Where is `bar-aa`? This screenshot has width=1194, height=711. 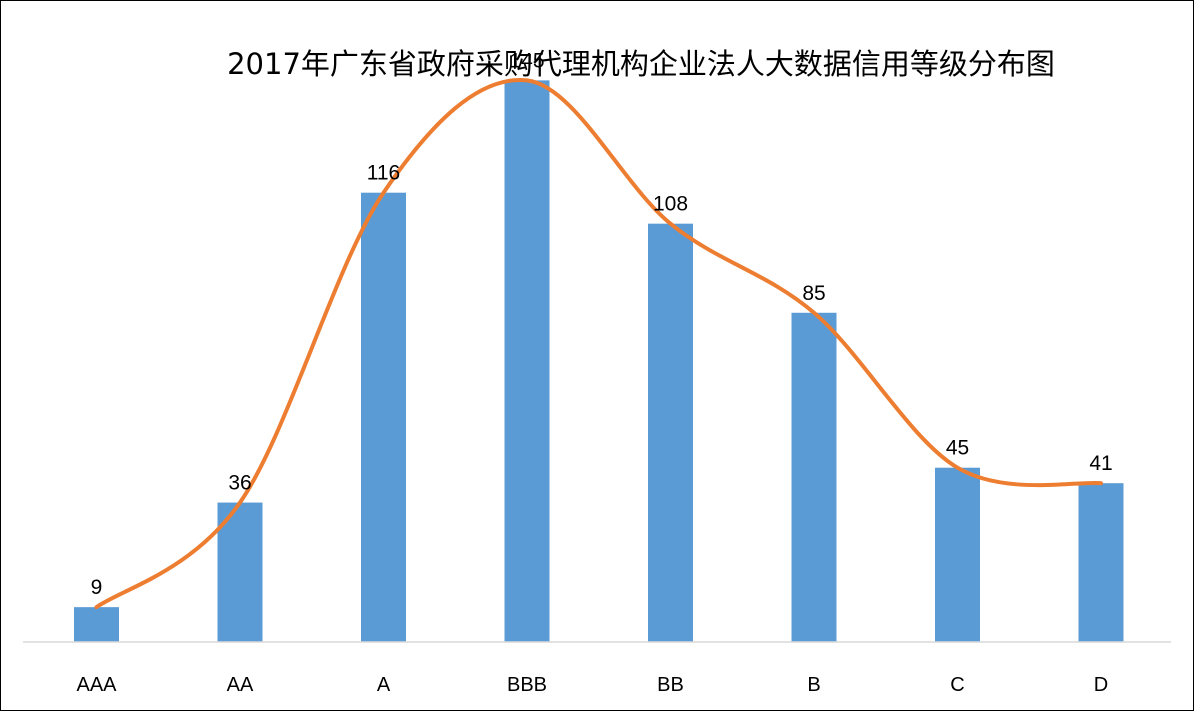 bar-aa is located at coordinates (240, 572).